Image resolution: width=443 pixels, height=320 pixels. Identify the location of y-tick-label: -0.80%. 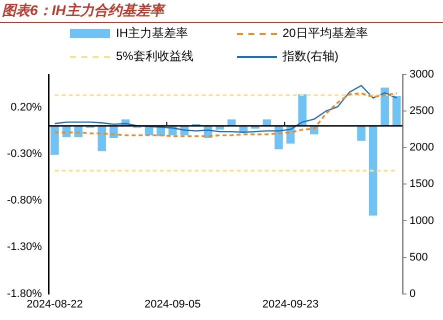
(24, 200).